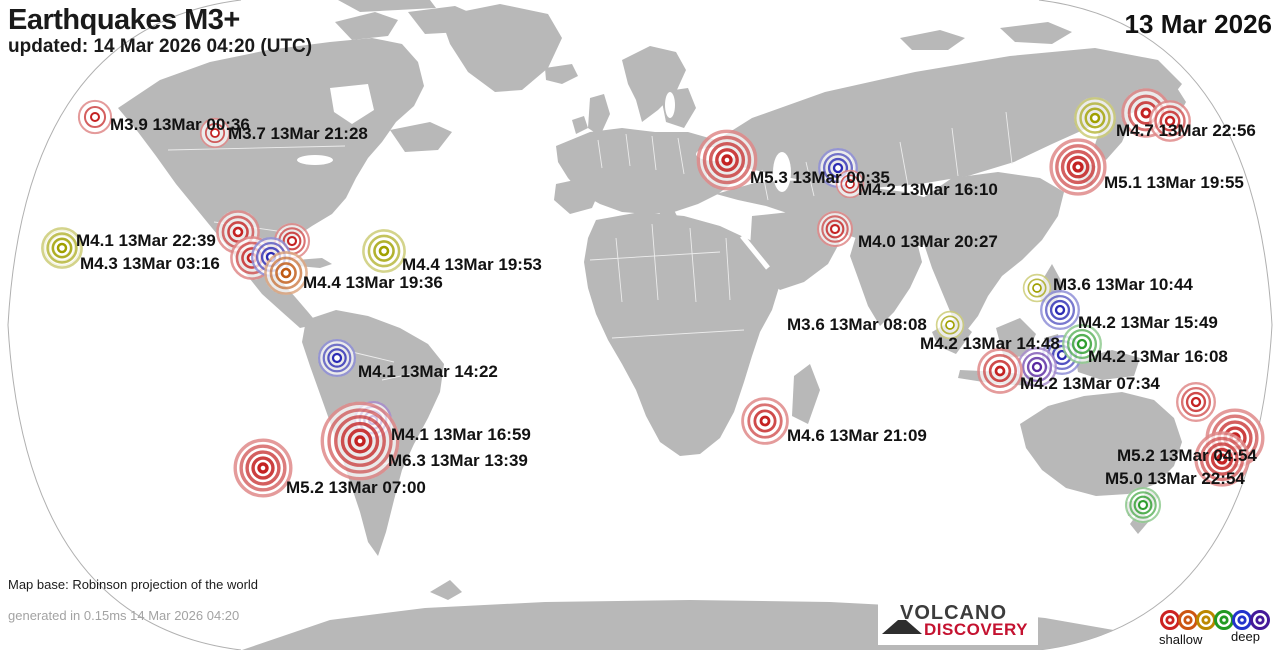  I want to click on quake-label: M5.3 13Mar 00:35, so click(820, 177).